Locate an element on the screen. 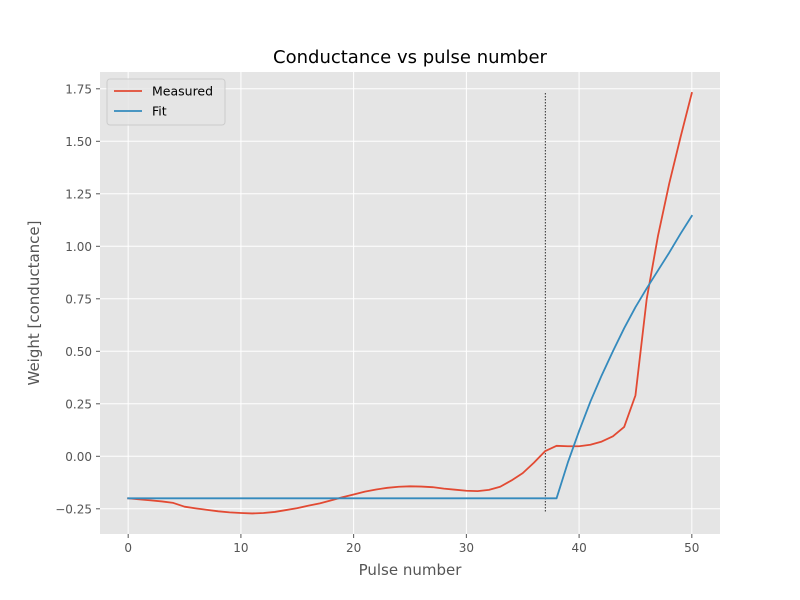 The height and width of the screenshot is (600, 800). y-tick-label: 1.00 is located at coordinates (78, 247).